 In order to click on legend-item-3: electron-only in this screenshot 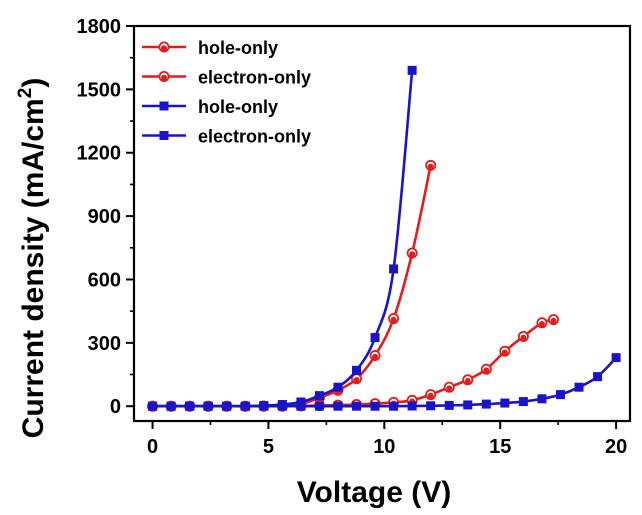, I will do `click(226, 137)`.